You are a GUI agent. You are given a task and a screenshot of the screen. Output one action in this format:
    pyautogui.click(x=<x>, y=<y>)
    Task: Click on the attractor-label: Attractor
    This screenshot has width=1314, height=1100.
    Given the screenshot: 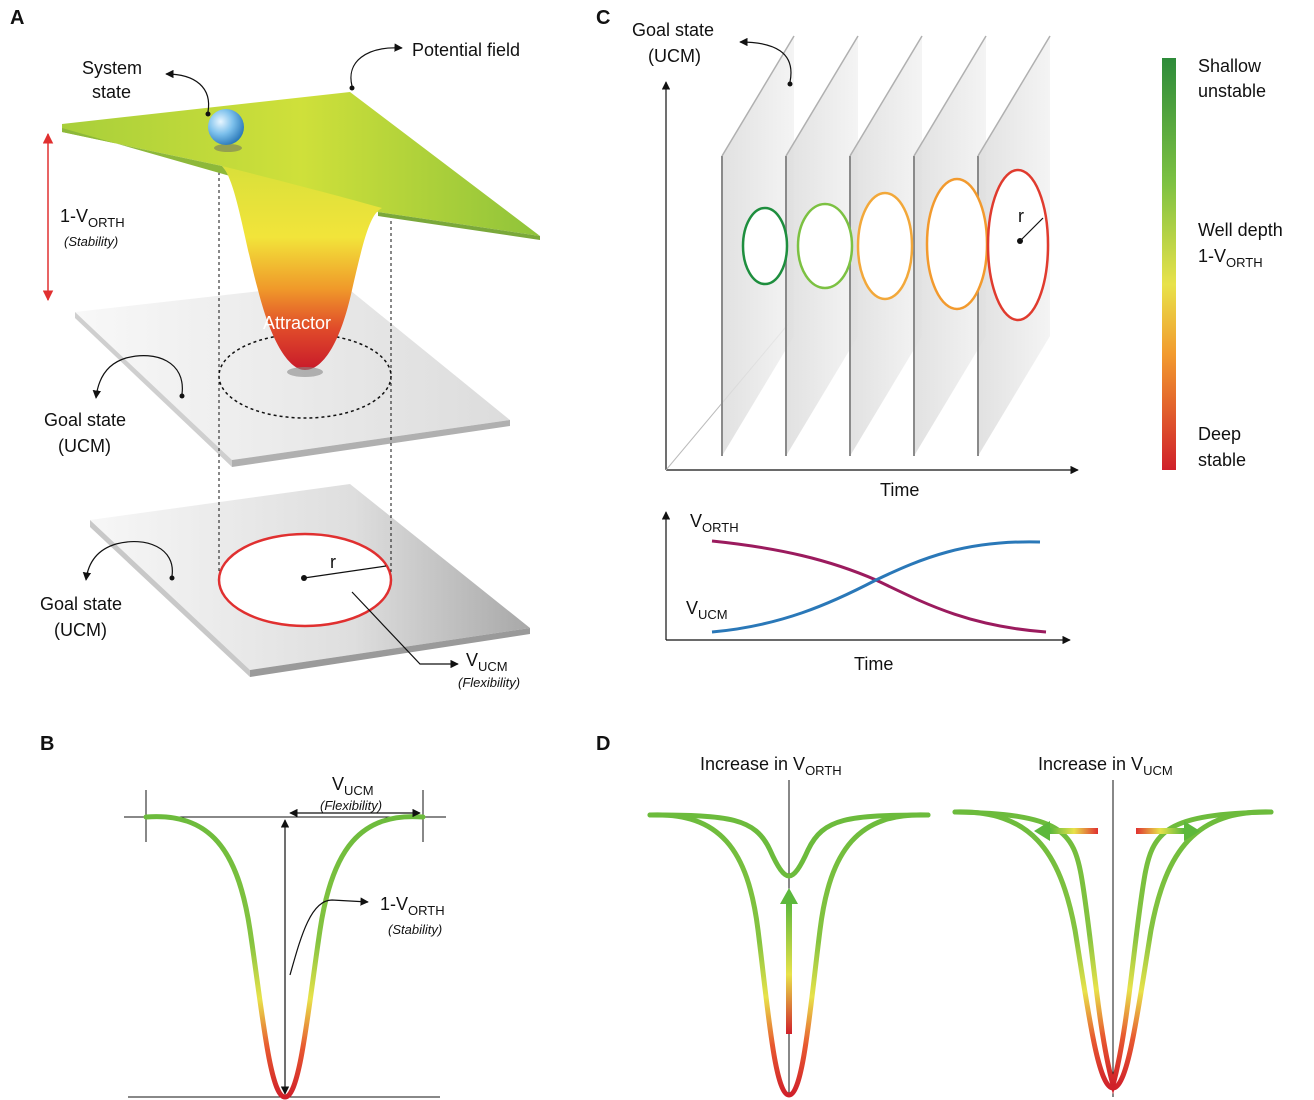 What is the action you would take?
    pyautogui.click(x=297, y=323)
    